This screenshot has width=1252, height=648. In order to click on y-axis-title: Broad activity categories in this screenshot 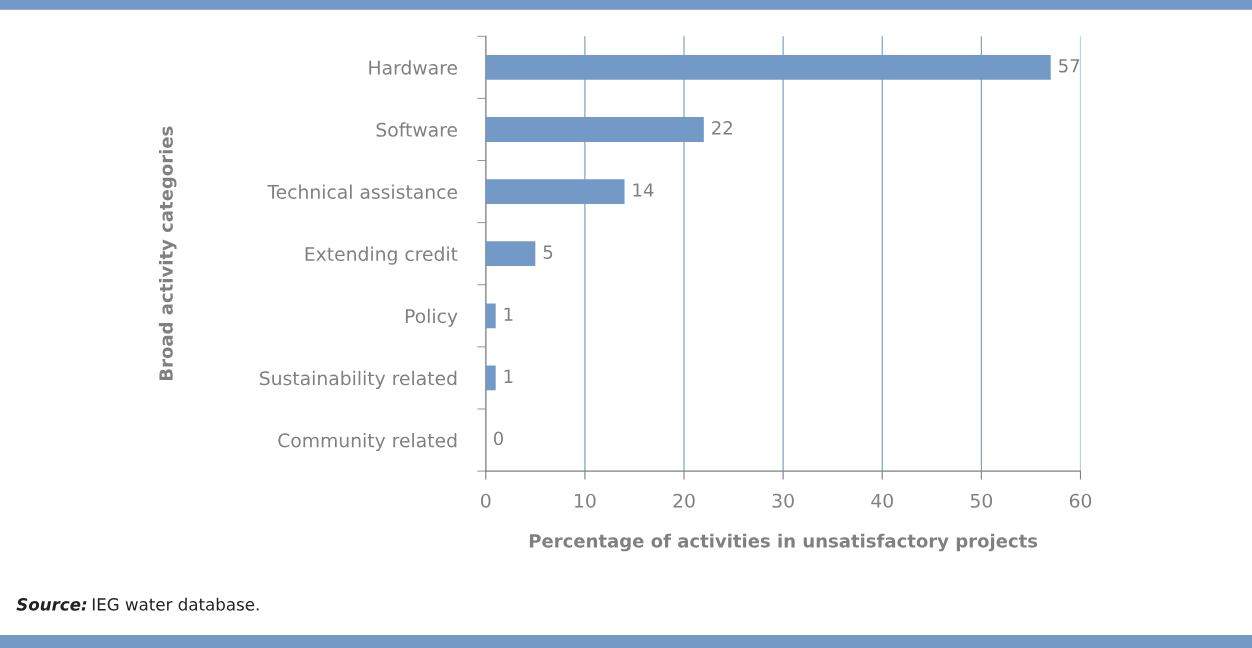, I will do `click(167, 253)`.